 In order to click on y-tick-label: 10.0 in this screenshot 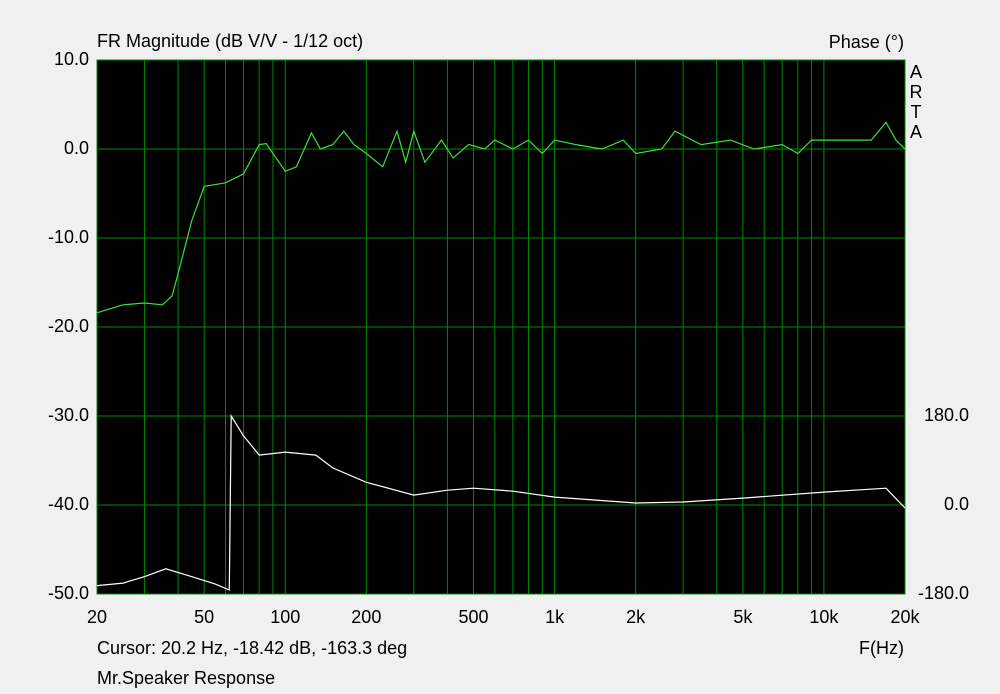, I will do `click(71, 59)`.